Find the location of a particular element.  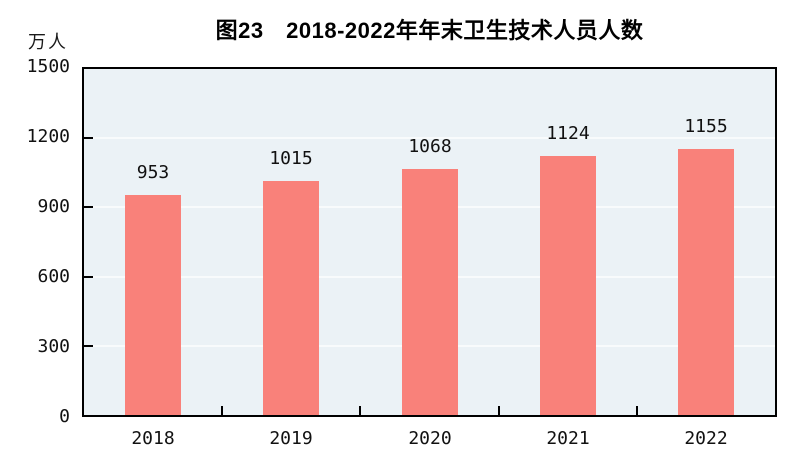

bar-value-label: 953 is located at coordinates (153, 172).